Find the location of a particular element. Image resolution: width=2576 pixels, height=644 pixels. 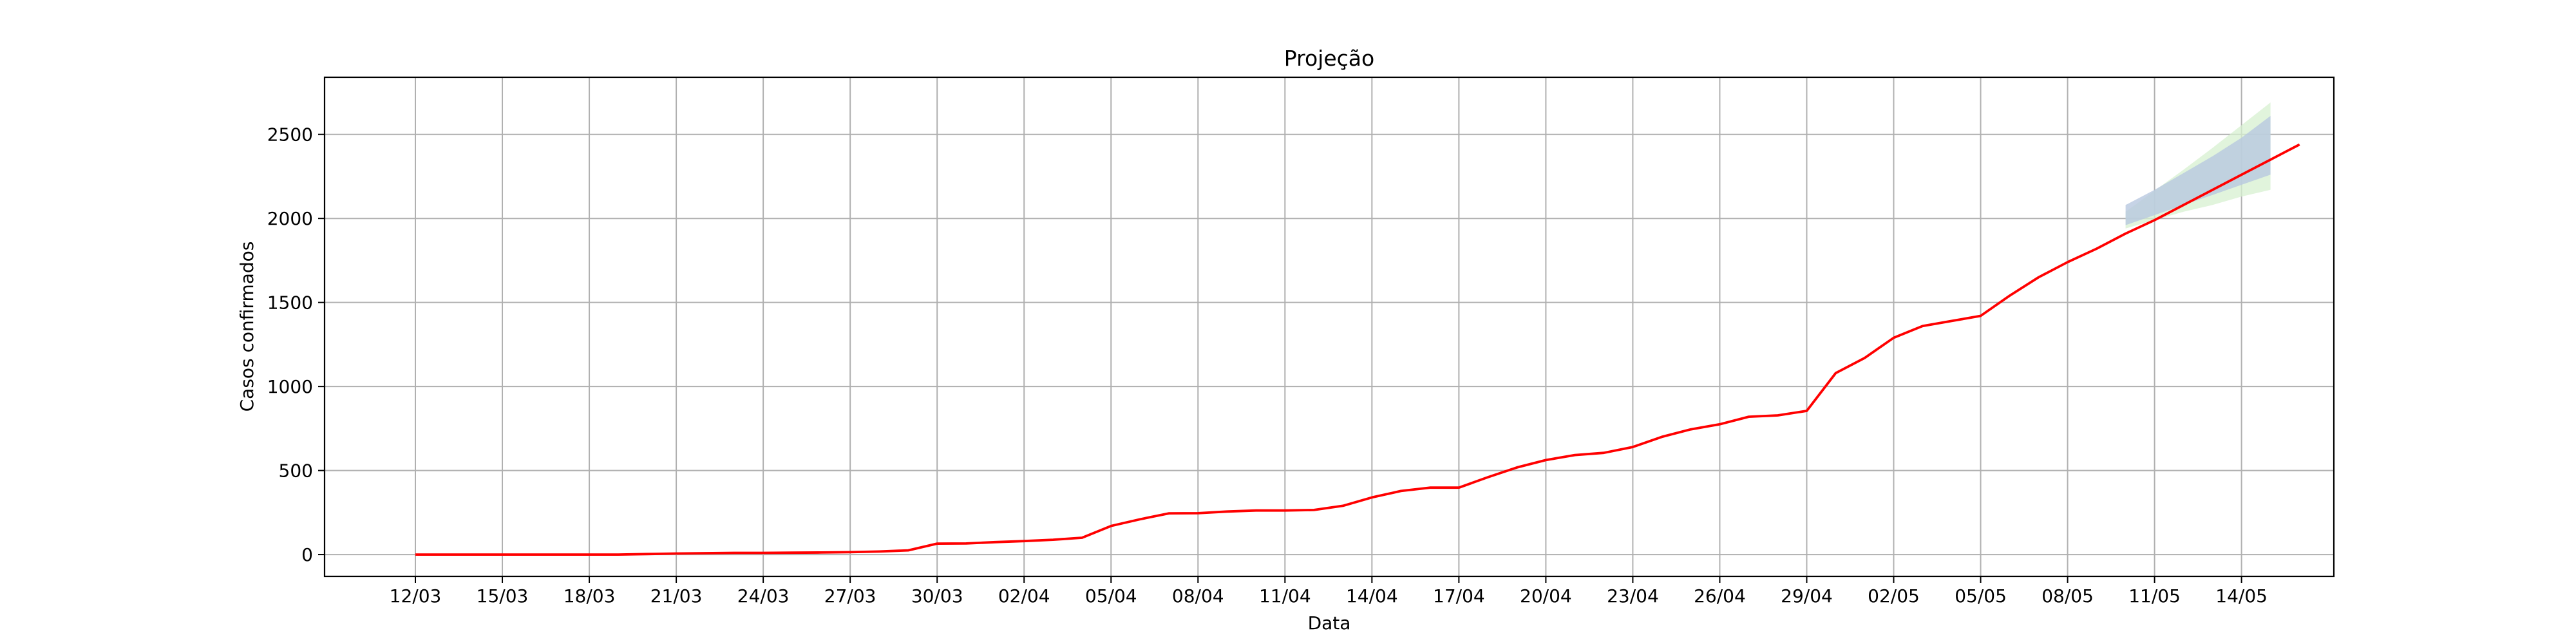

x-tick-label: 14/05 is located at coordinates (2241, 596).